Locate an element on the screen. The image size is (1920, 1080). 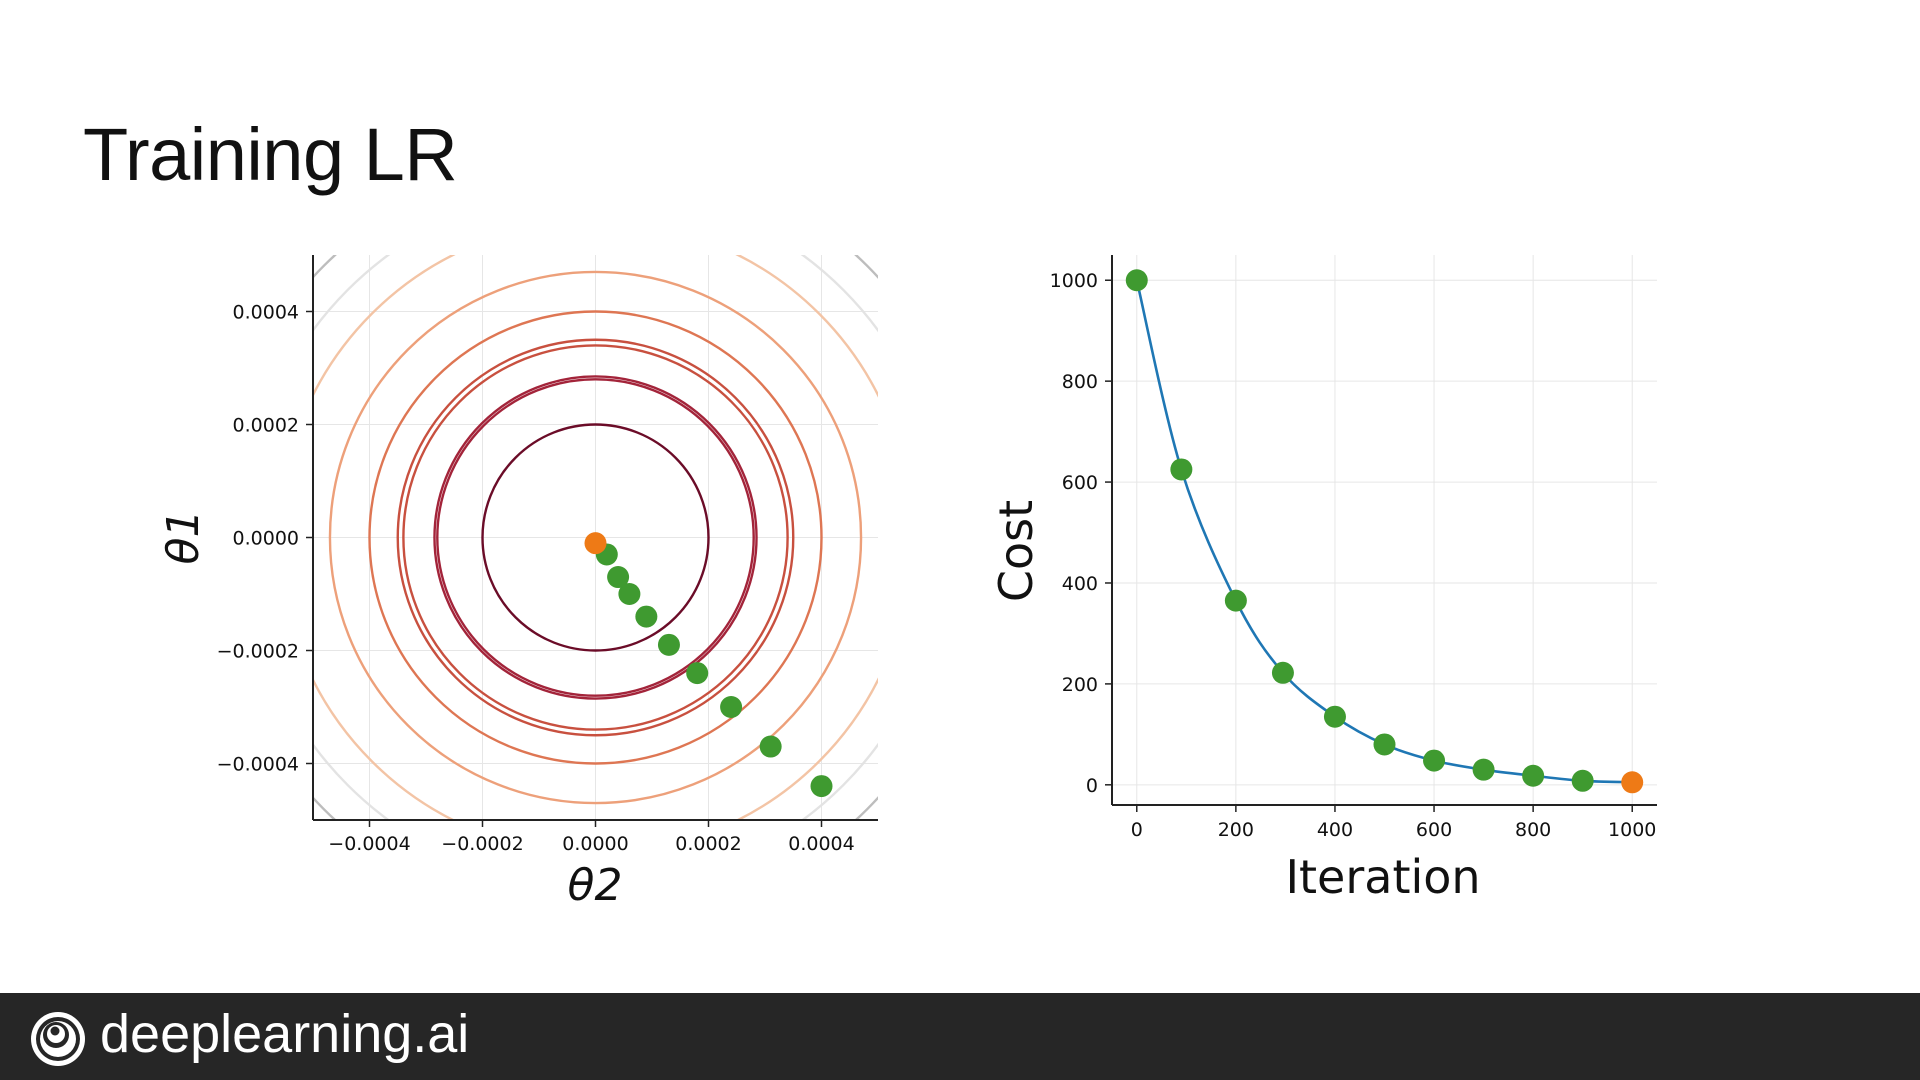
cost-y-tick-label: 800 is located at coordinates (1080, 382).